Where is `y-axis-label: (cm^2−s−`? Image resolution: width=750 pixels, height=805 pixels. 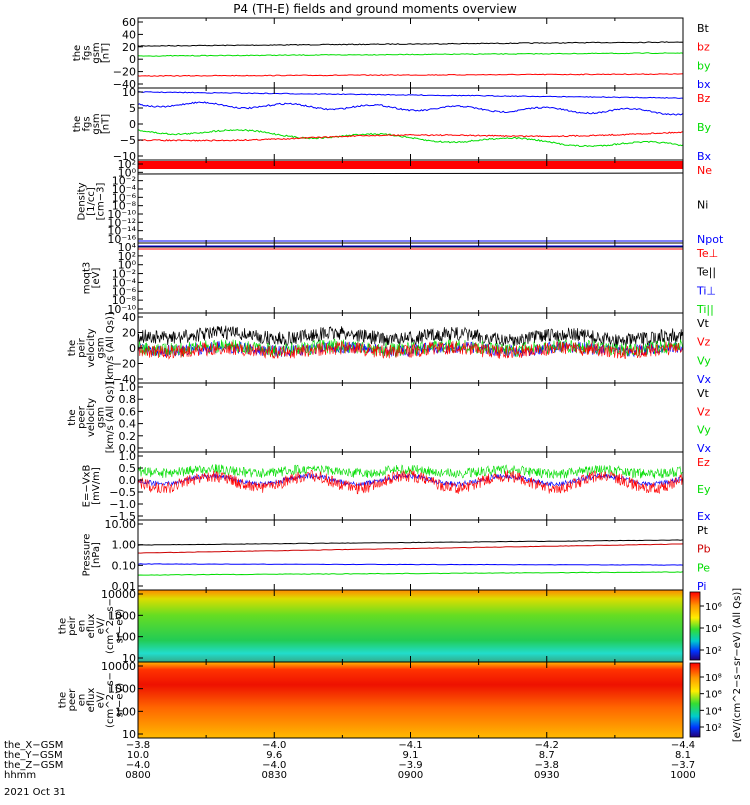 y-axis-label: (cm^2−s− is located at coordinates (110, 626).